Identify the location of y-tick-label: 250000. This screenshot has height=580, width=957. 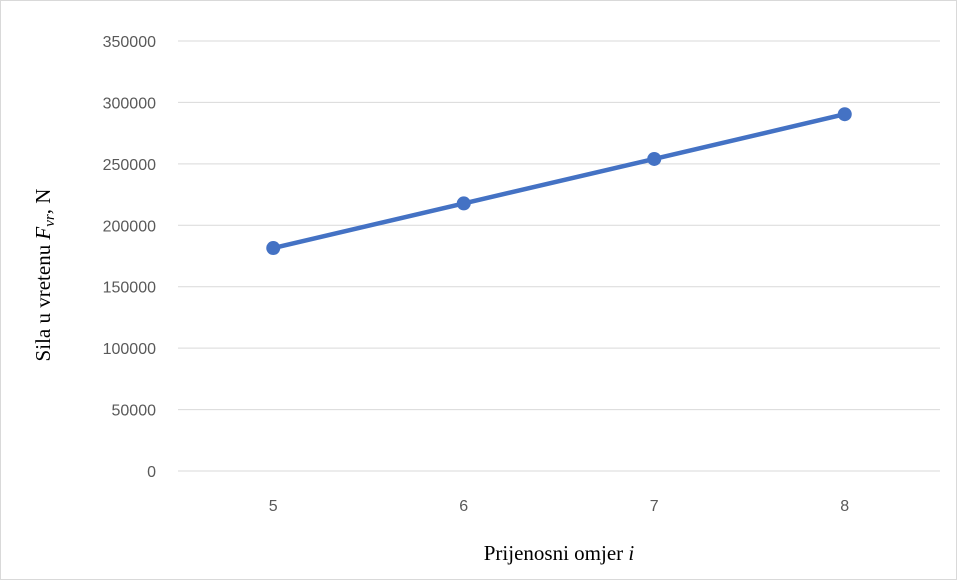
(129, 165).